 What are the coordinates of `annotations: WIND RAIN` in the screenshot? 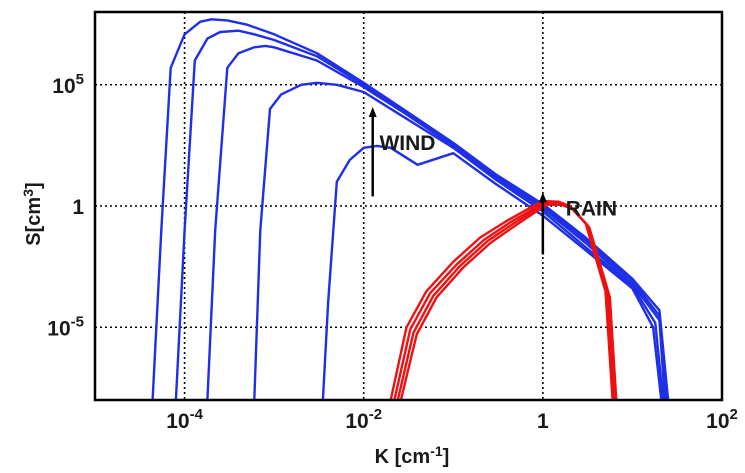 It's located at (492, 181).